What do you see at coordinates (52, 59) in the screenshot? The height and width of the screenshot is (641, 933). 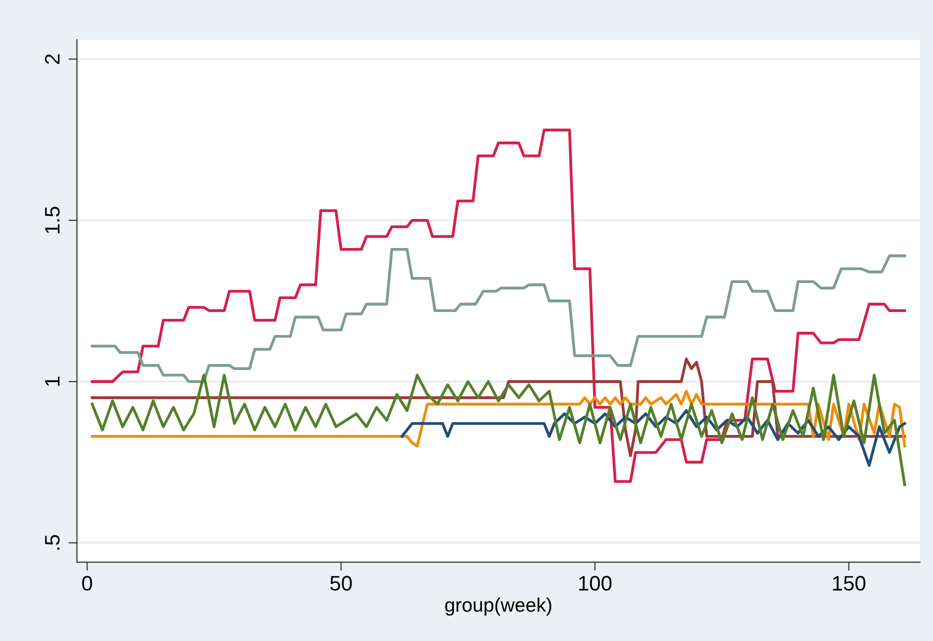 I see `y-tick-label: 2` at bounding box center [52, 59].